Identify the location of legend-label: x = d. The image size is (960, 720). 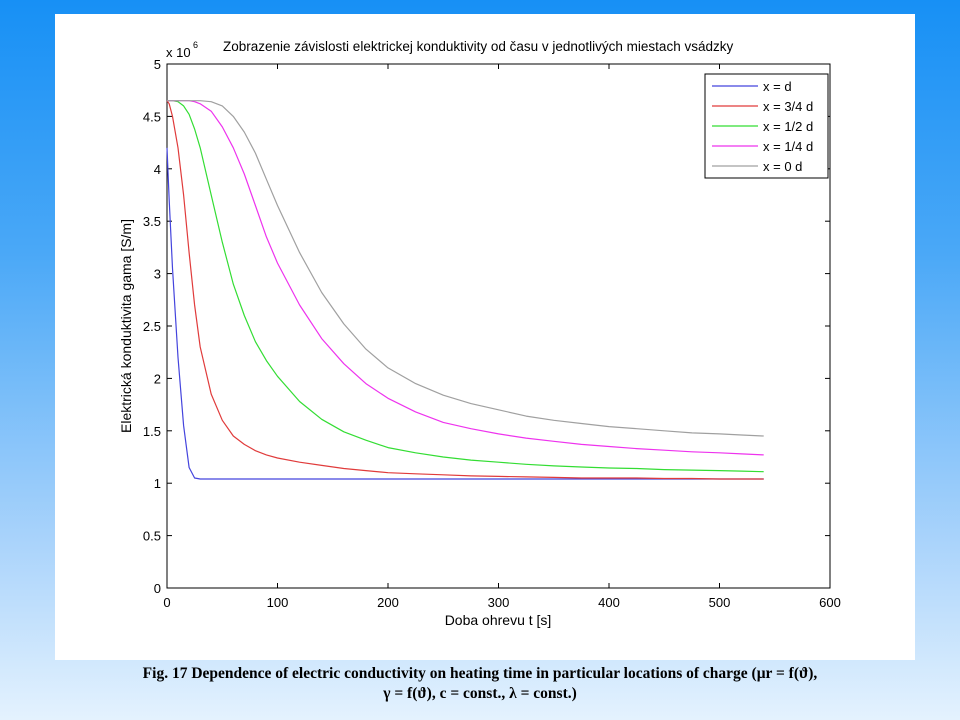
(777, 86).